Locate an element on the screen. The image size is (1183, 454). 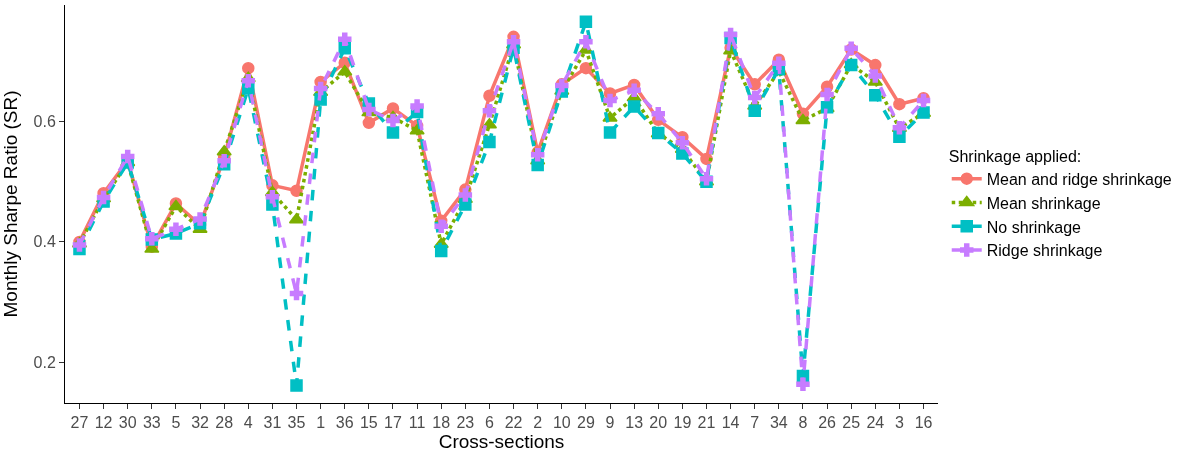
x-tick-label: 16 is located at coordinates (923, 423).